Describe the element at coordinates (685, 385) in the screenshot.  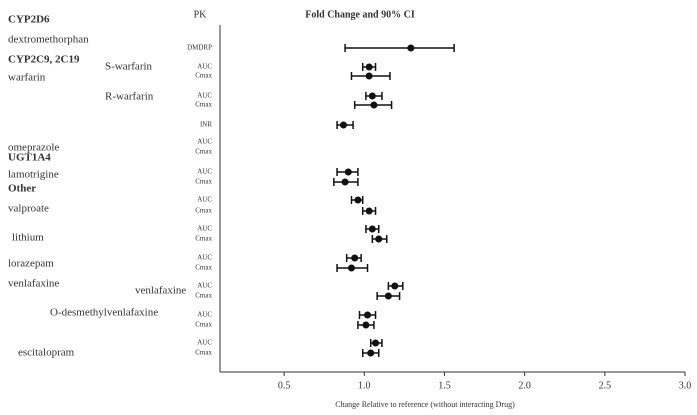
I see `x-tick-label: 3.0` at that location.